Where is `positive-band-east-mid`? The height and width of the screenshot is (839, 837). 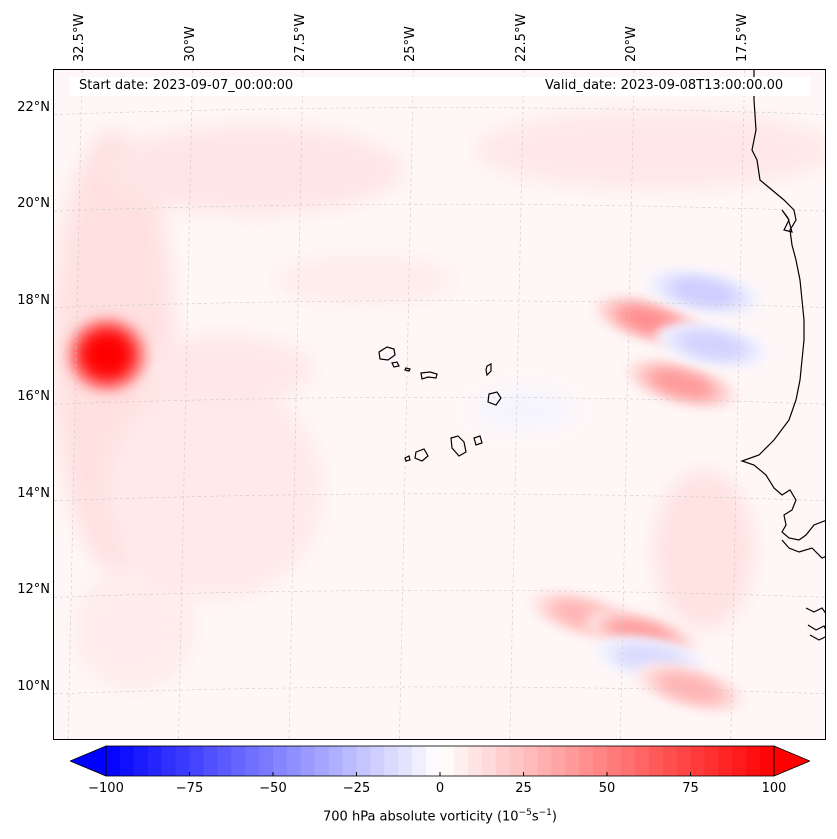
positive-band-east-mid is located at coordinates (681, 383).